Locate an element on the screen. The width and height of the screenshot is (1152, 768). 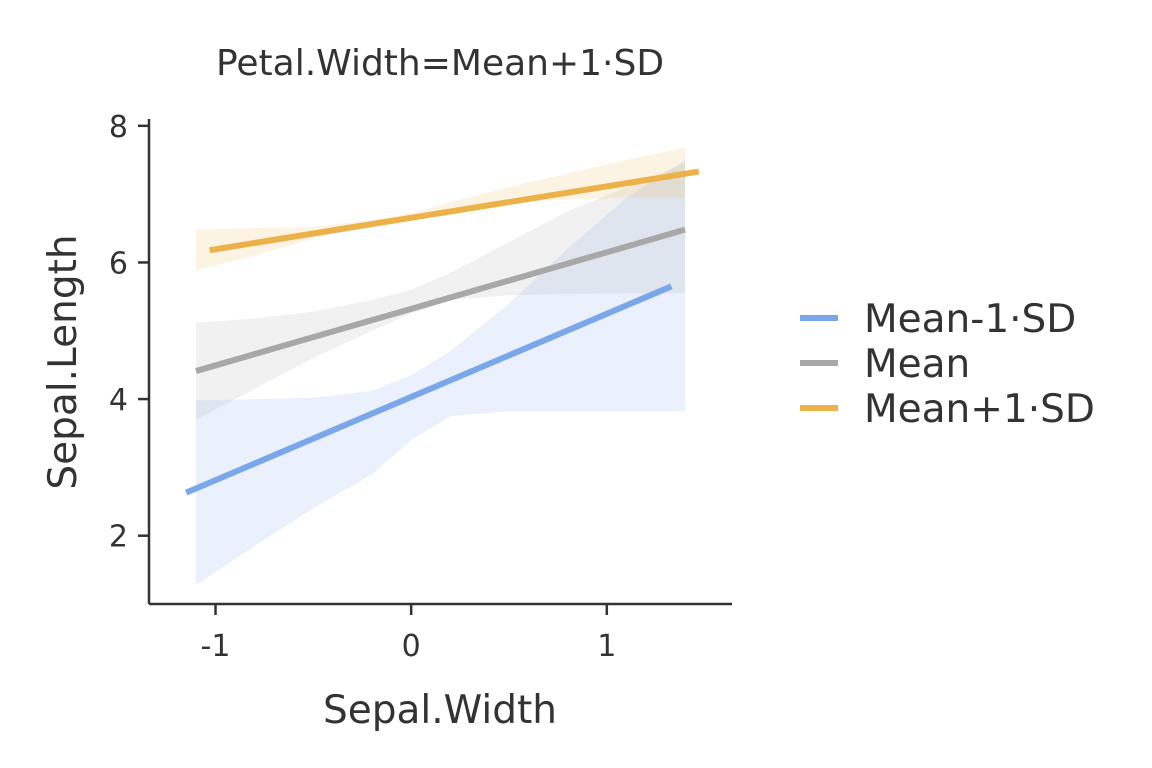
y-tick-label: 2 is located at coordinates (118, 537).